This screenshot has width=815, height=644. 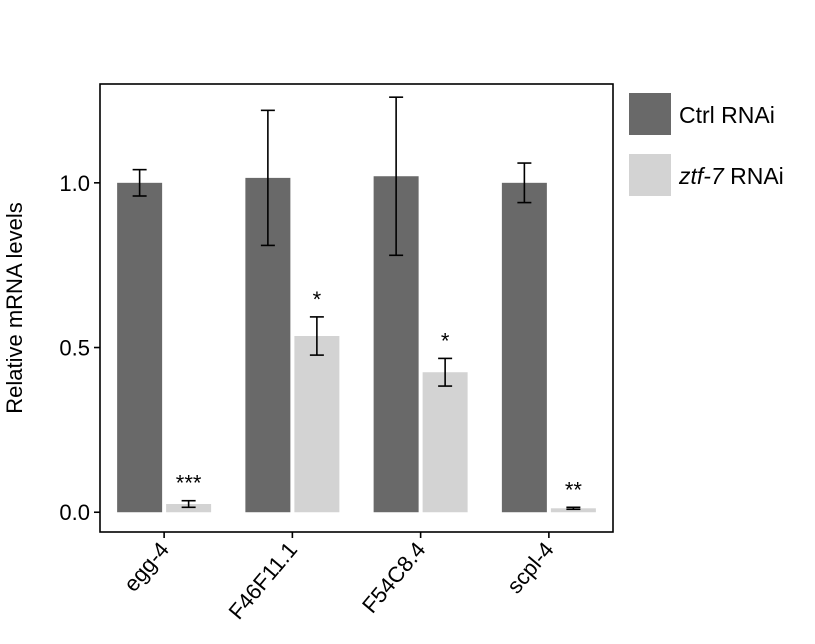 I want to click on legend-label-0: Ctrl RNAi, so click(x=727, y=115).